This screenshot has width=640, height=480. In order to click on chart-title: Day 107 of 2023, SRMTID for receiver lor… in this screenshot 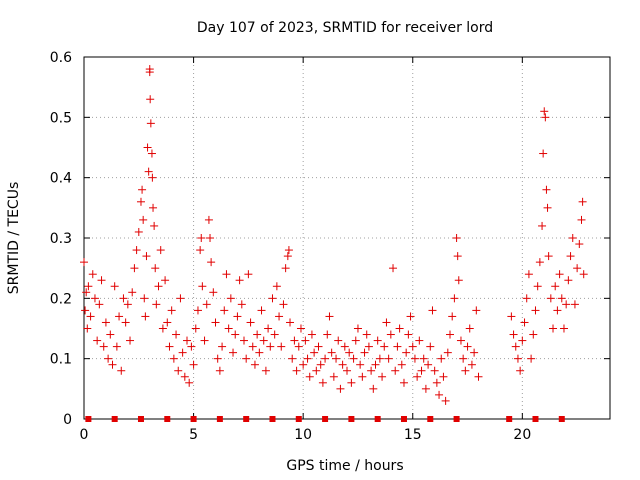, I will do `click(345, 28)`.